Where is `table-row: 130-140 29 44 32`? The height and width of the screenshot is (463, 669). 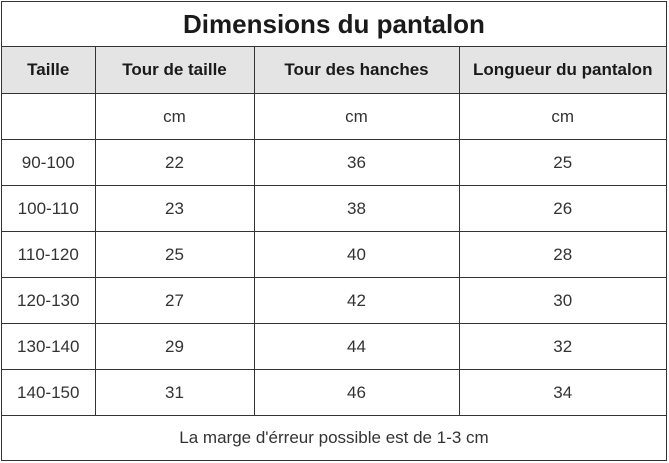 table-row: 130-140 29 44 32 is located at coordinates (334, 346).